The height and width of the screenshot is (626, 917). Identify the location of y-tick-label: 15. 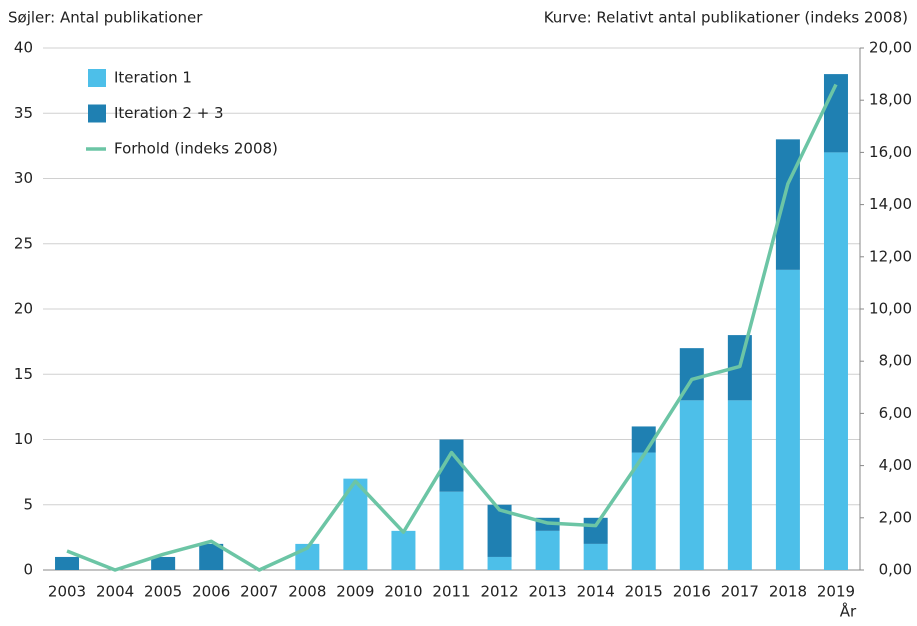
(23, 374).